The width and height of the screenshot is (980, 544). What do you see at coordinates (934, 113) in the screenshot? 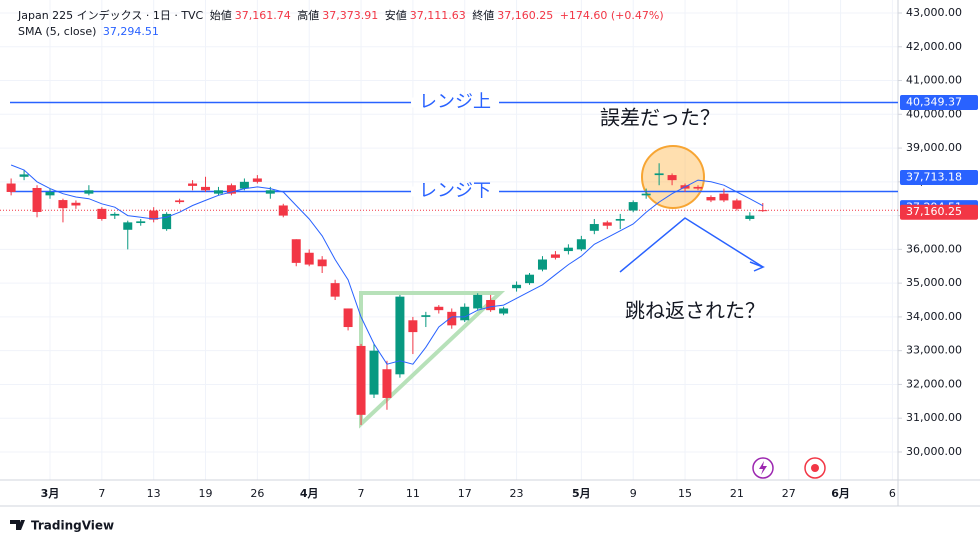
I see `y-tick-label: 40,000.00` at bounding box center [934, 113].